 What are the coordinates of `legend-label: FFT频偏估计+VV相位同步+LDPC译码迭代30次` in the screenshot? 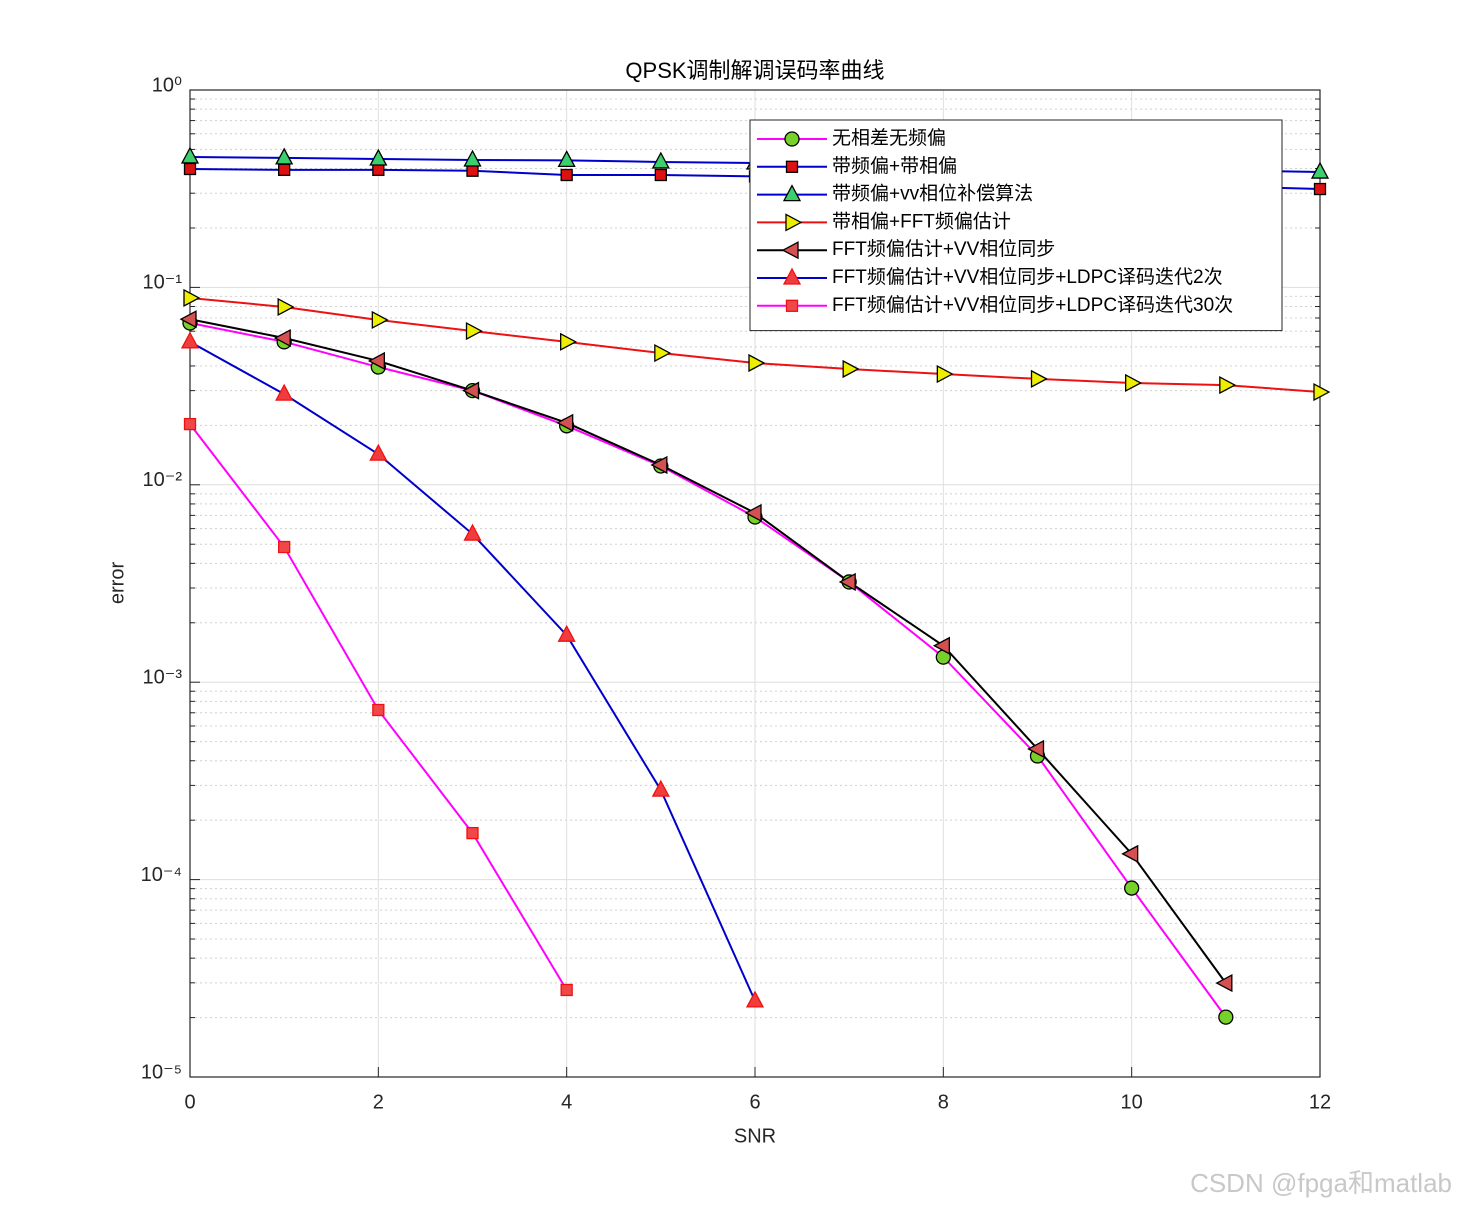 It's located at (1032, 305).